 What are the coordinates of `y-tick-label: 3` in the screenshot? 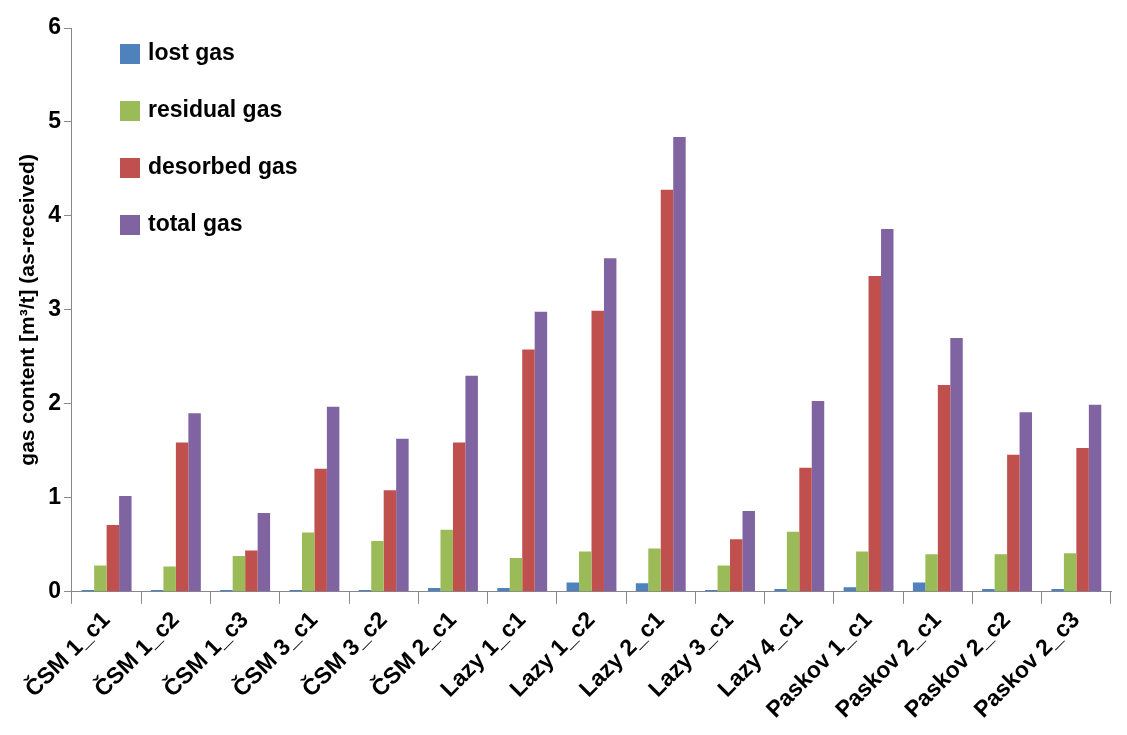 It's located at (54, 308).